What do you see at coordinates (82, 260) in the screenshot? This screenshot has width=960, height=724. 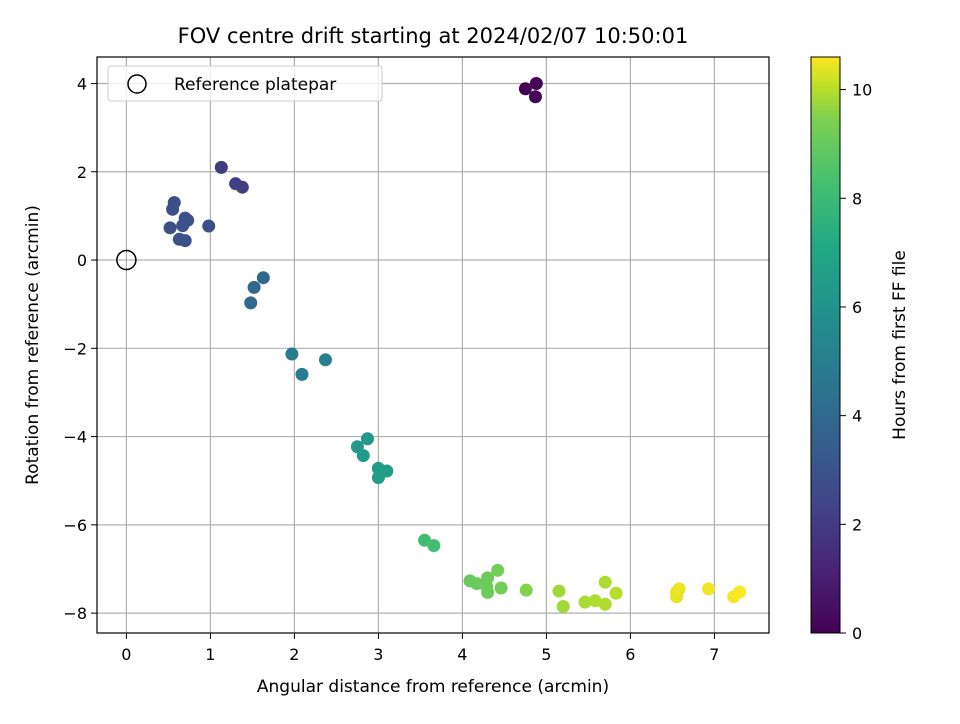 I see `y-tick-label: 0` at bounding box center [82, 260].